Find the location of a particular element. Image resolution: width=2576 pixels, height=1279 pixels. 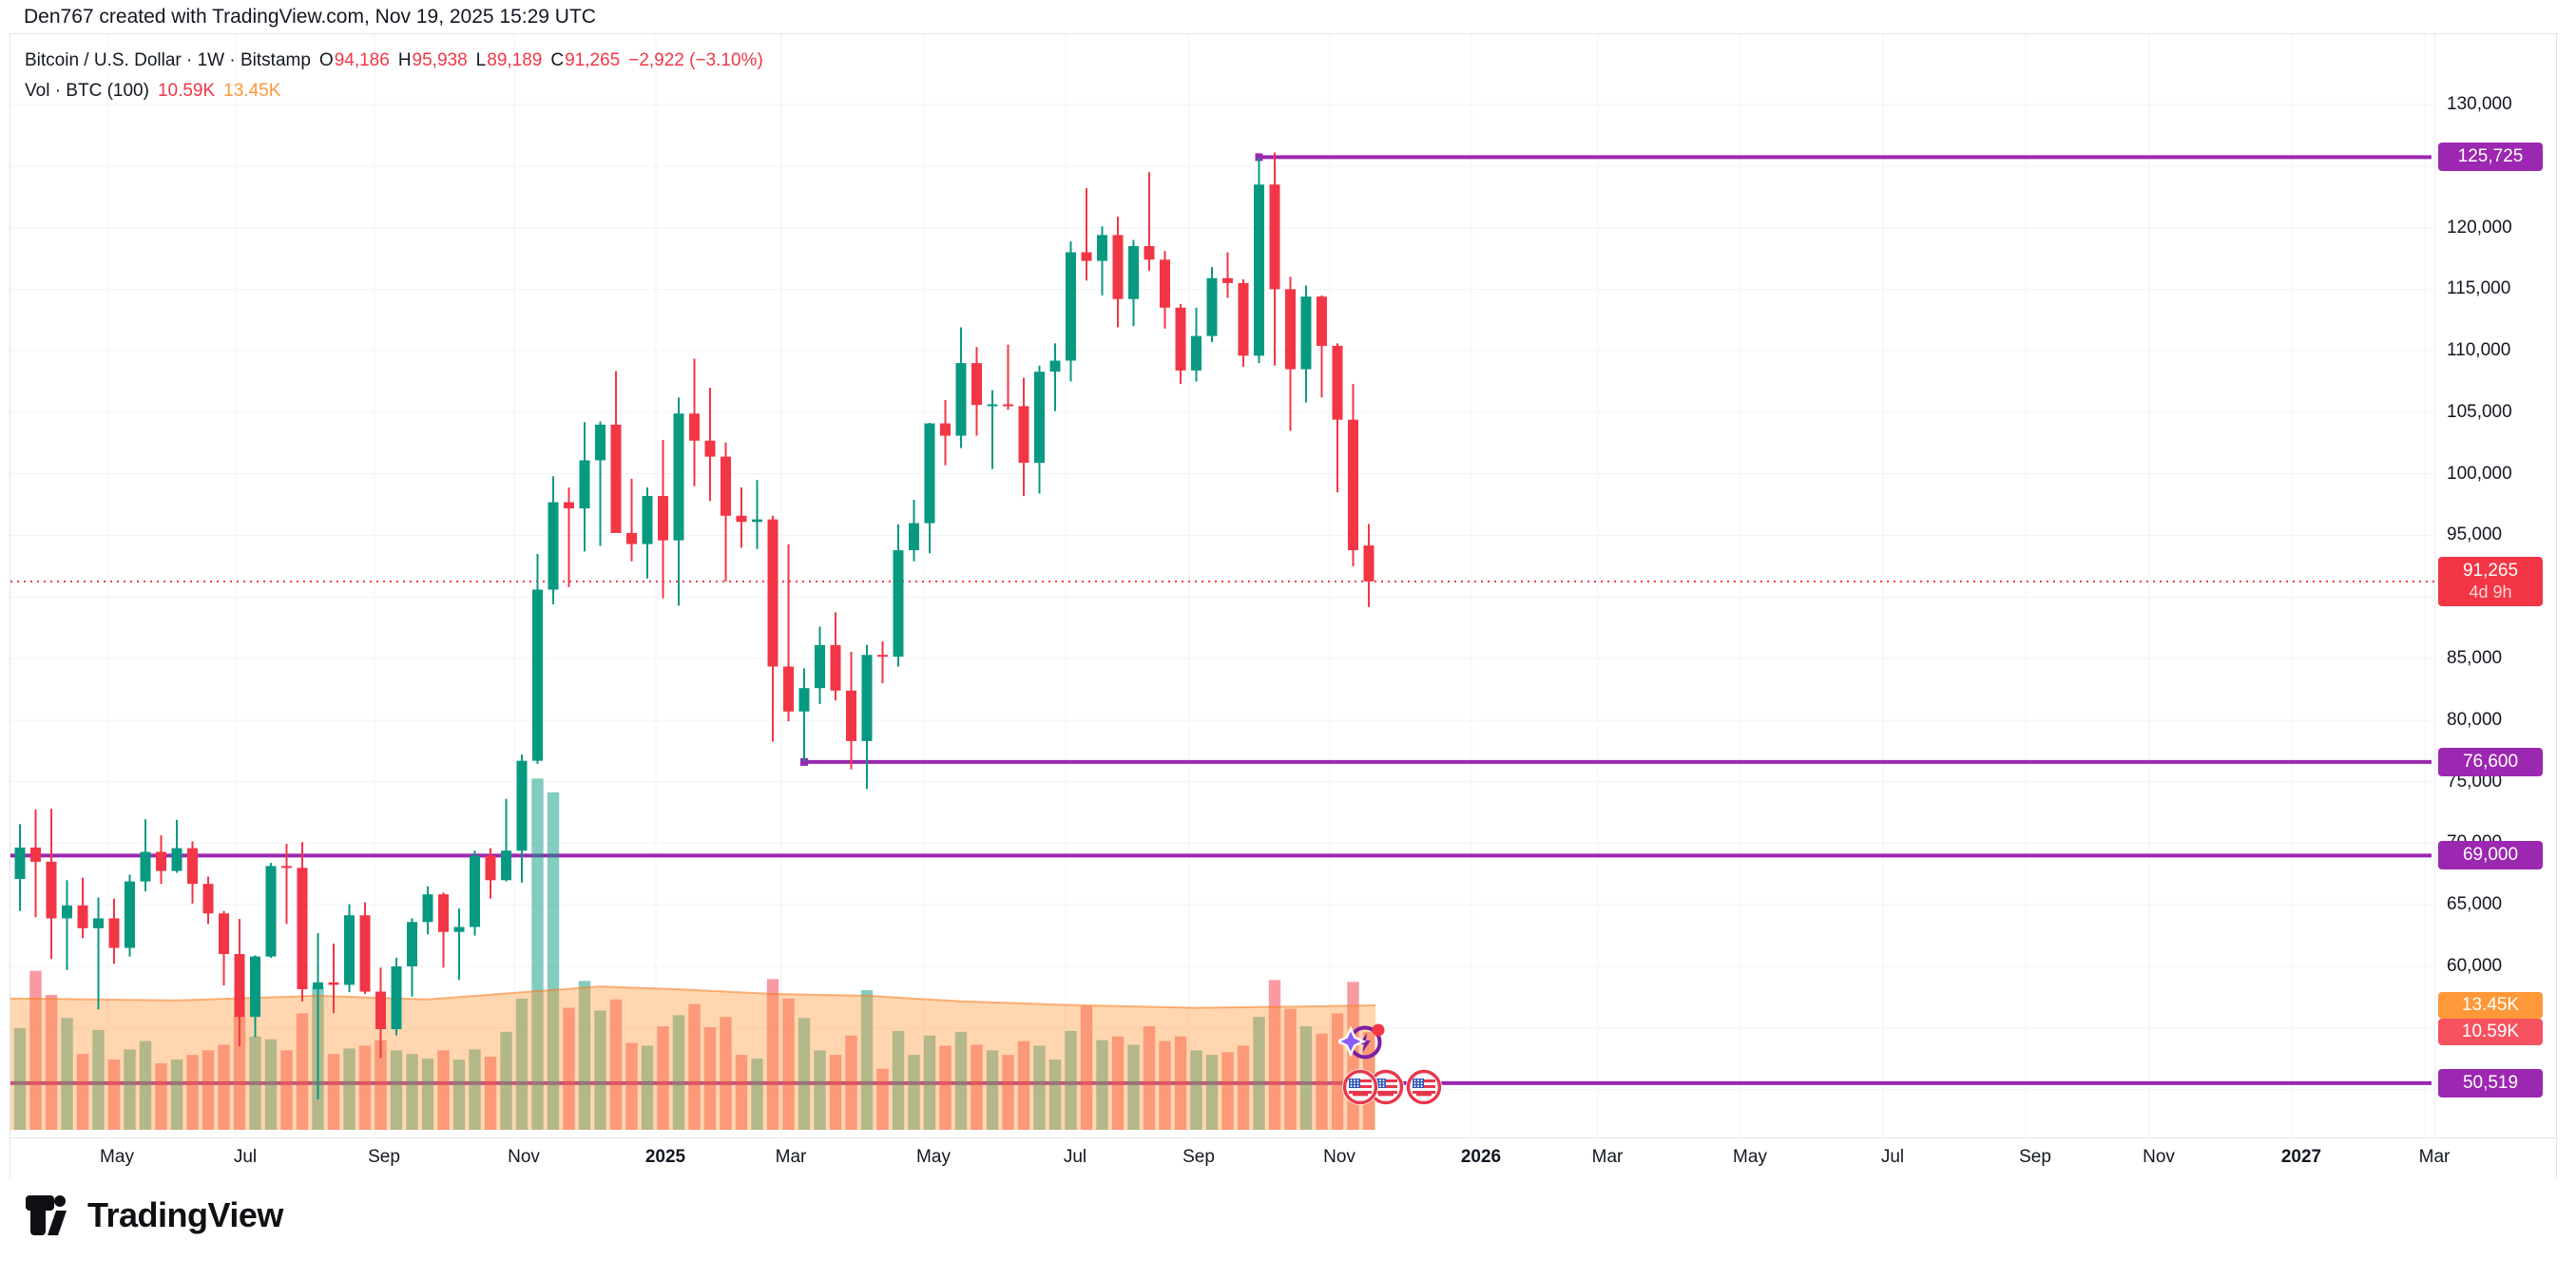

price-axis-label: 80,000 is located at coordinates (2475, 720).